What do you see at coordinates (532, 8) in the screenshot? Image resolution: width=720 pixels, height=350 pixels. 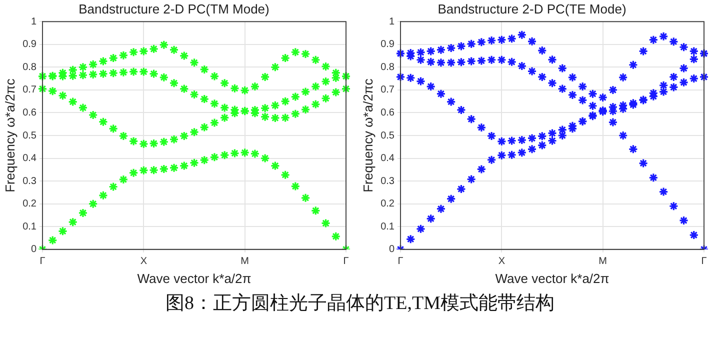 I see `chart-title: Bandstructure 2-D PC(TE Mode)` at bounding box center [532, 8].